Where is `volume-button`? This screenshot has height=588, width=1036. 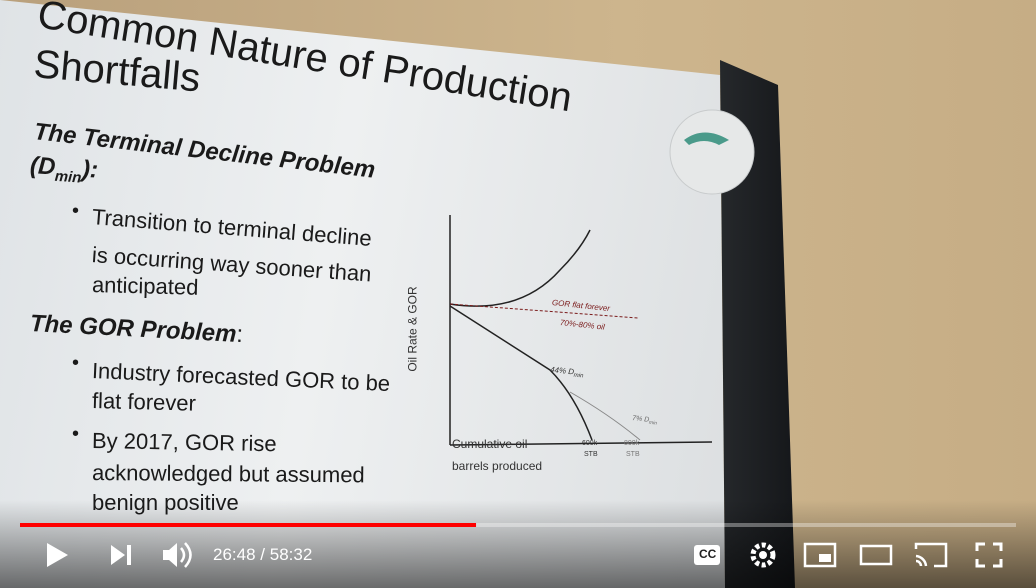
volume-button is located at coordinates (170, 555).